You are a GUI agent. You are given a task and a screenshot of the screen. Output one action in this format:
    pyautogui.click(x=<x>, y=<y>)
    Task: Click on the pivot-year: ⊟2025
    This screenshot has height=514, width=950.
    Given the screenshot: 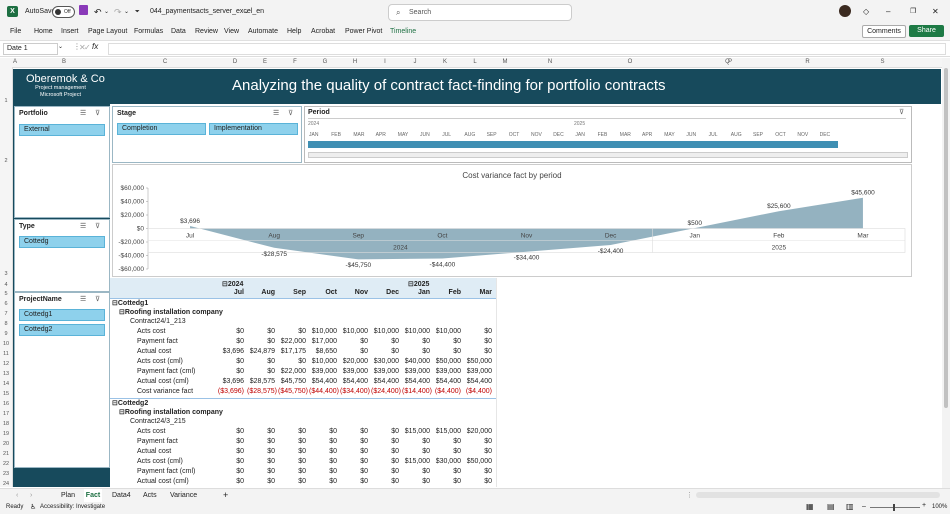 What is the action you would take?
    pyautogui.click(x=419, y=284)
    